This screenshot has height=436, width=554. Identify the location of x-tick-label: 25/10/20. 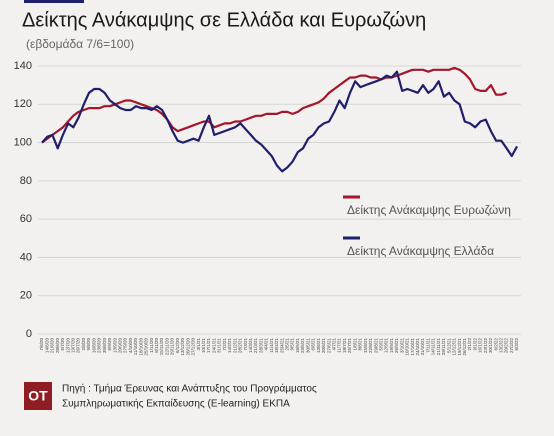
(146, 347).